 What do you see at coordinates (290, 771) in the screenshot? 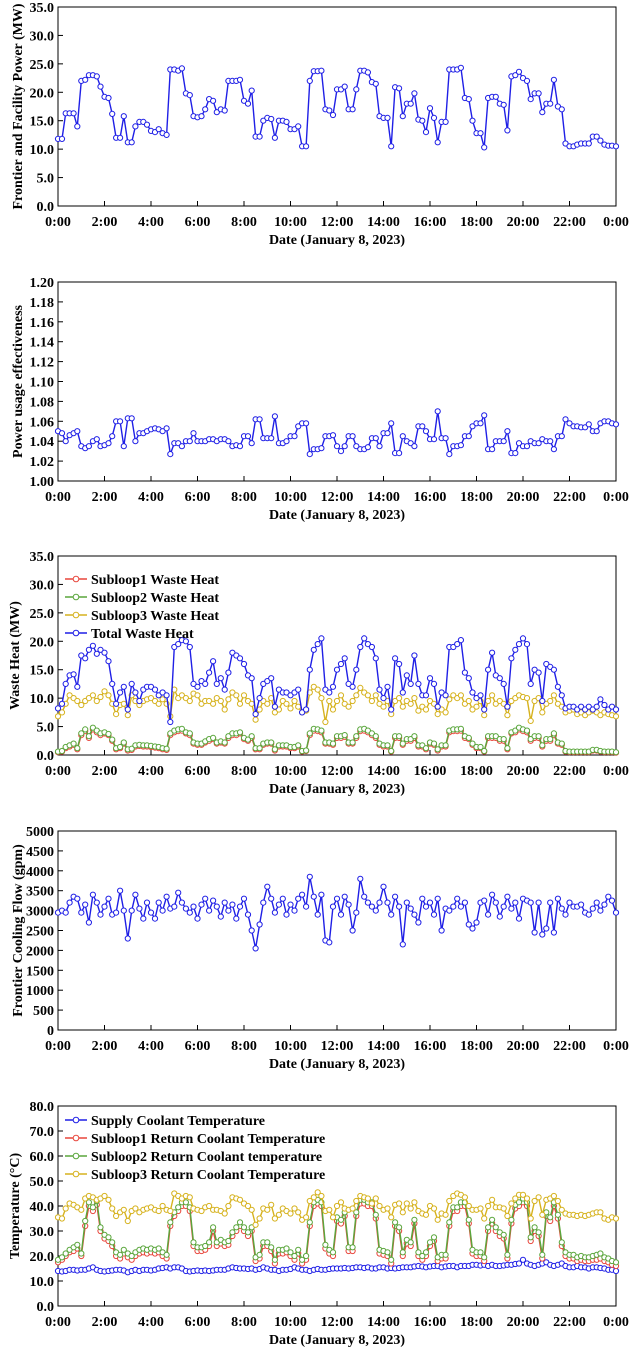
I see `x-tick-label: 10:00` at bounding box center [290, 771].